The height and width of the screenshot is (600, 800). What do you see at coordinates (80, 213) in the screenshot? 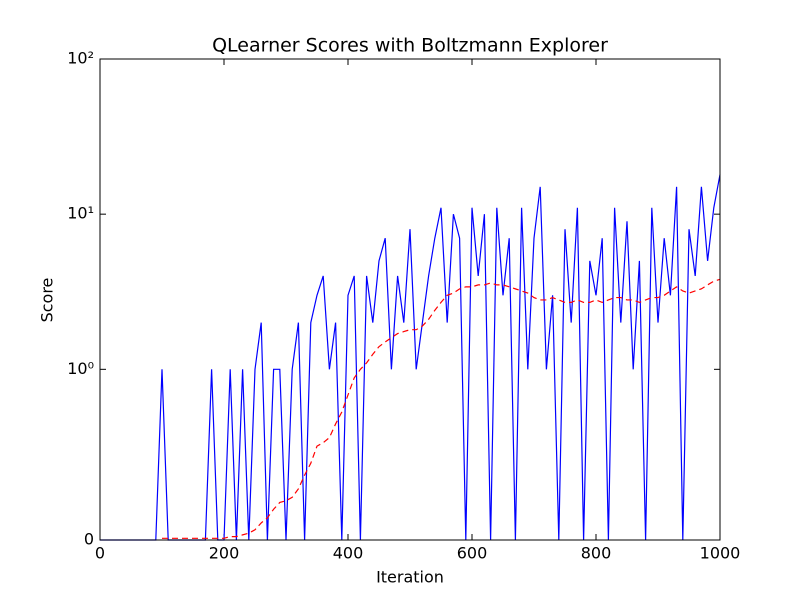
I see `y-tick-label: 10¹` at bounding box center [80, 213].